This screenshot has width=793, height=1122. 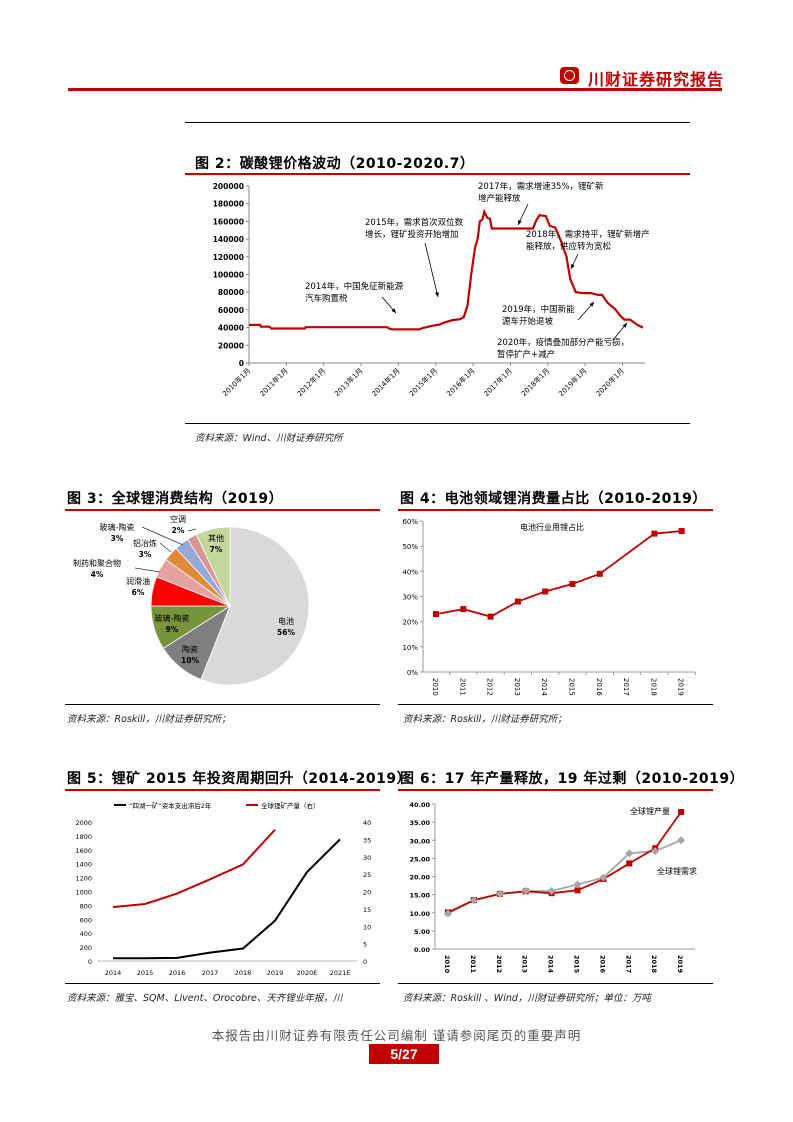 I want to click on fig2-y-tick-label: 100000, so click(x=228, y=275).